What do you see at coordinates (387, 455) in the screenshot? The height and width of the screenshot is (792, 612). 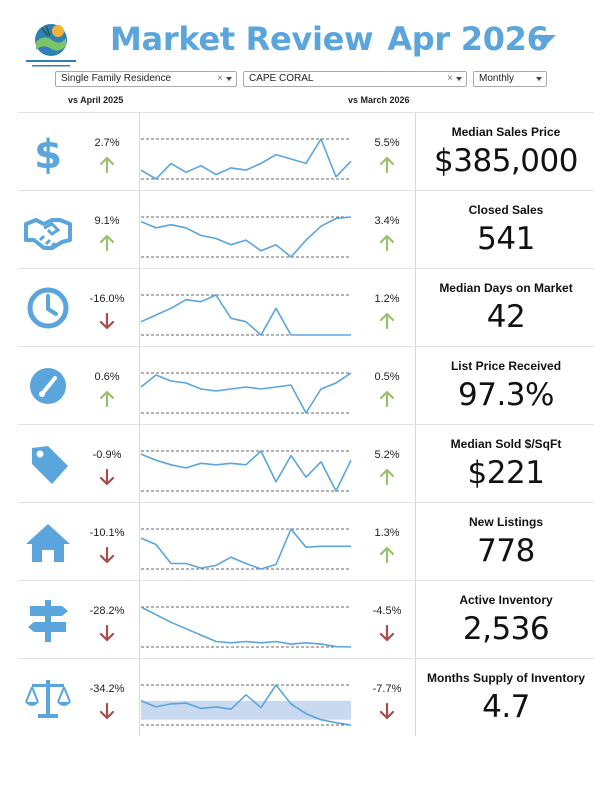 I see `mom-change: 5.2%` at bounding box center [387, 455].